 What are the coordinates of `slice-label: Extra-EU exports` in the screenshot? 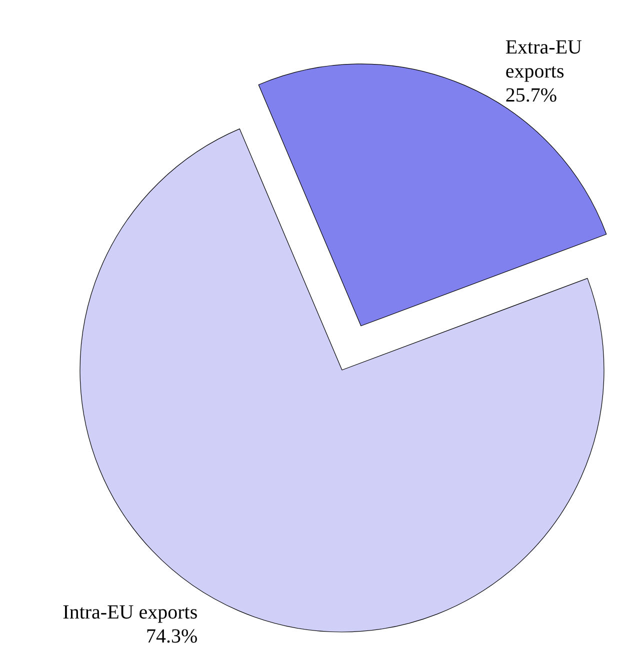 It's located at (546, 59).